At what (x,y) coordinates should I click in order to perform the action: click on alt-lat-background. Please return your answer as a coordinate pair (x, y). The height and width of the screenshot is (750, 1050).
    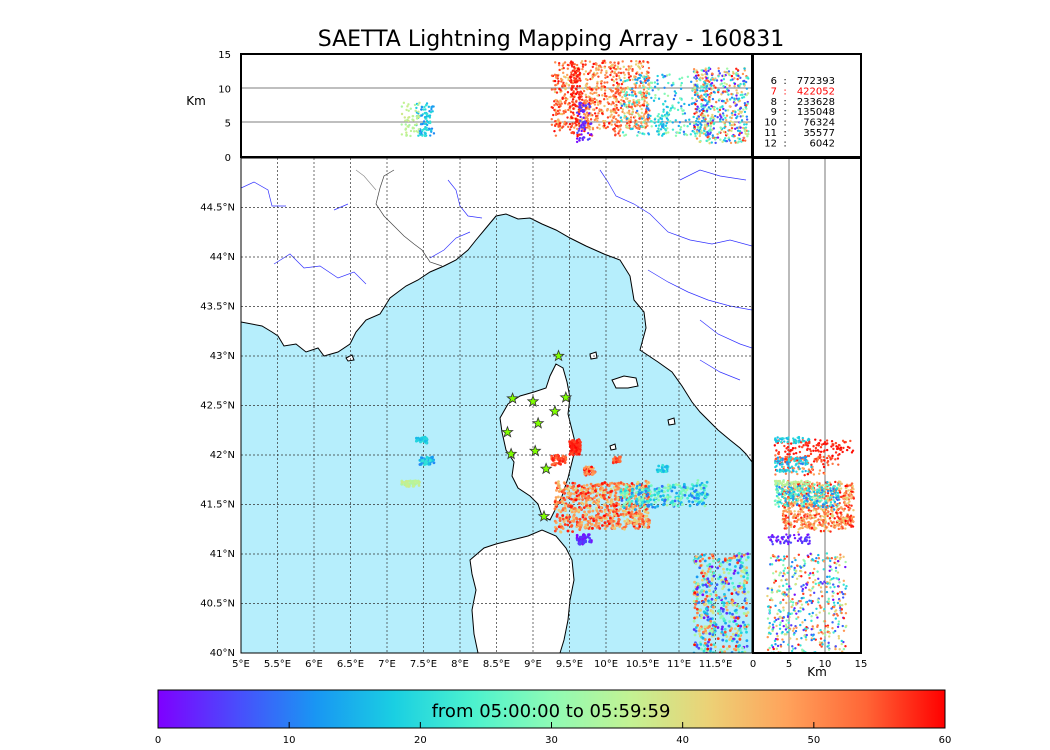
    Looking at the image, I should click on (807, 405).